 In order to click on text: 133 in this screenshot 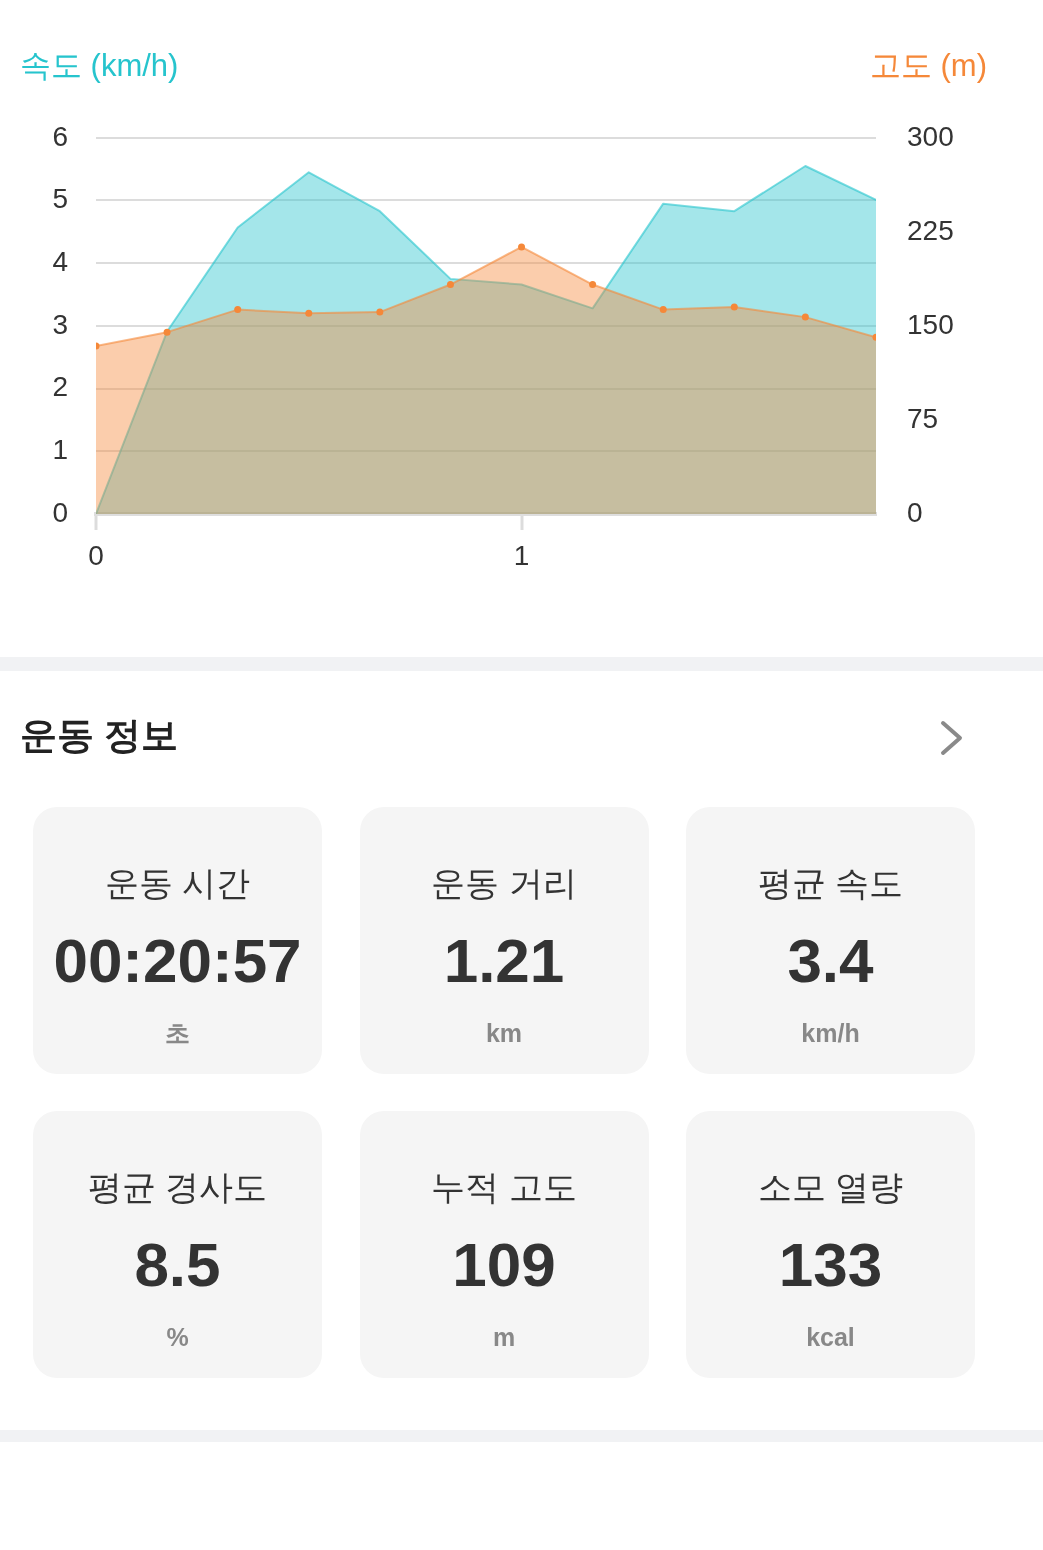, I will do `click(830, 1264)`.